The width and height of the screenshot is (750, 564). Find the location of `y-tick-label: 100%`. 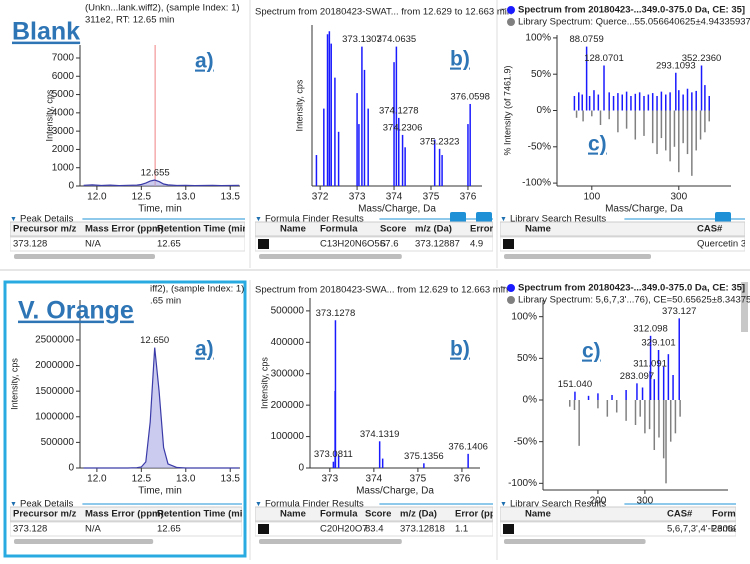

y-tick-label: 100% is located at coordinates (538, 38).